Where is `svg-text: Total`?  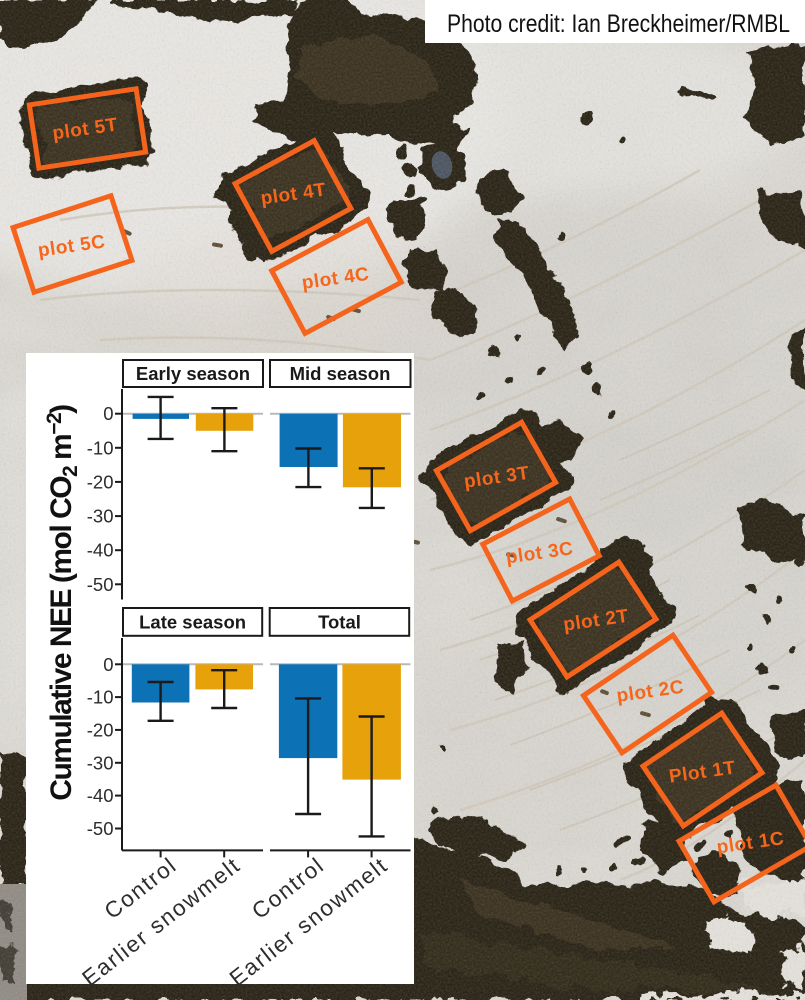 svg-text: Total is located at coordinates (339, 622).